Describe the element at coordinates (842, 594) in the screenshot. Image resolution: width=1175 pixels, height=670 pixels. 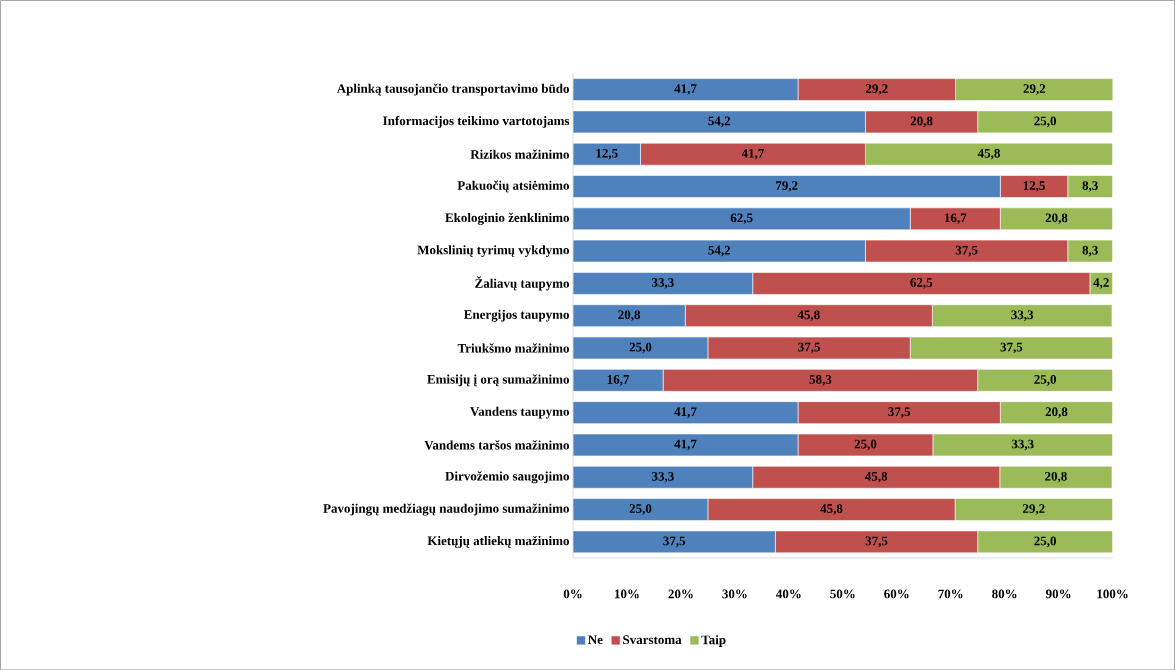
I see `x-tick-label: 50%` at that location.